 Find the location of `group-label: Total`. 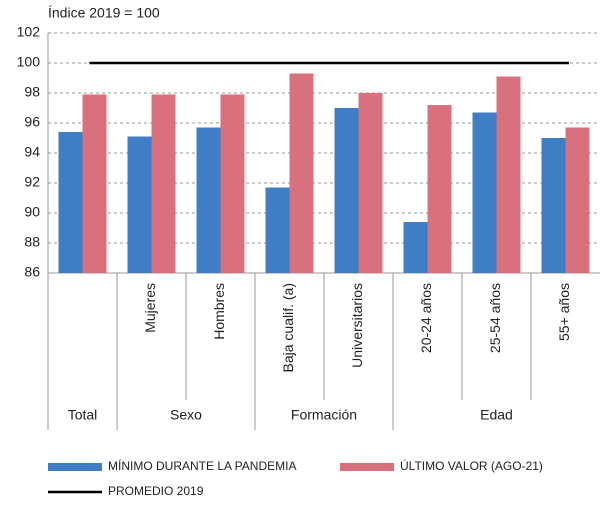

group-label: Total is located at coordinates (83, 415).